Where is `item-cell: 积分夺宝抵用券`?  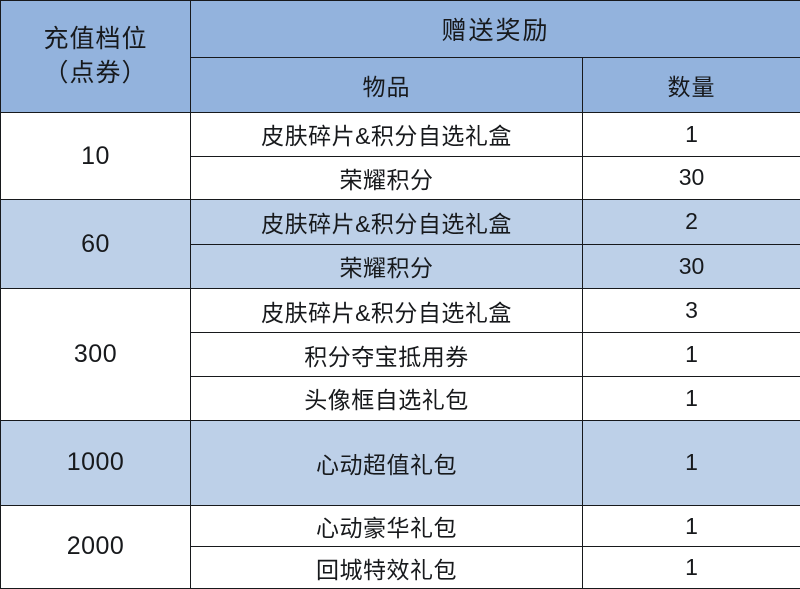 item-cell: 积分夺宝抵用券 is located at coordinates (386, 354).